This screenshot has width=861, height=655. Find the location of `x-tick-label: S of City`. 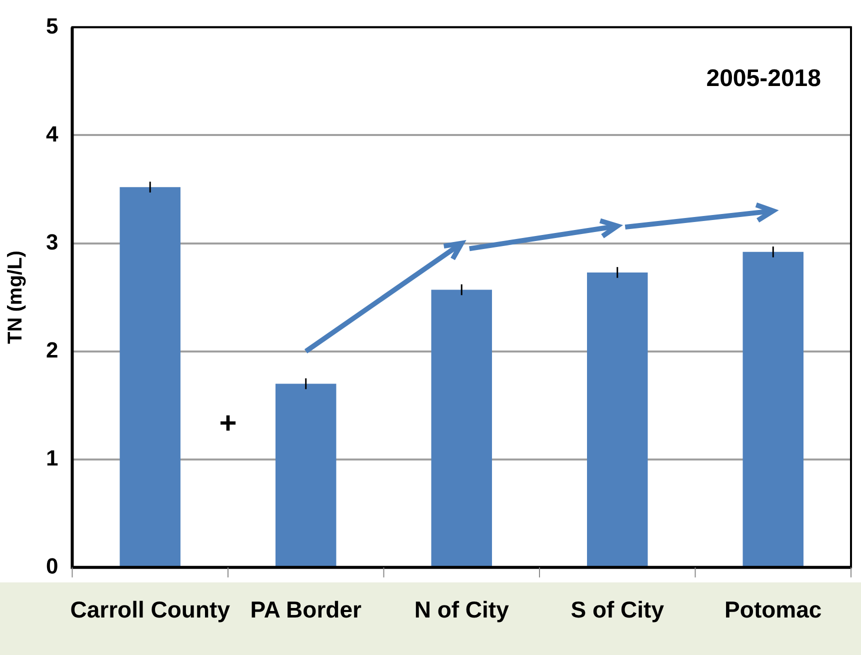

x-tick-label: S of City is located at coordinates (617, 609).